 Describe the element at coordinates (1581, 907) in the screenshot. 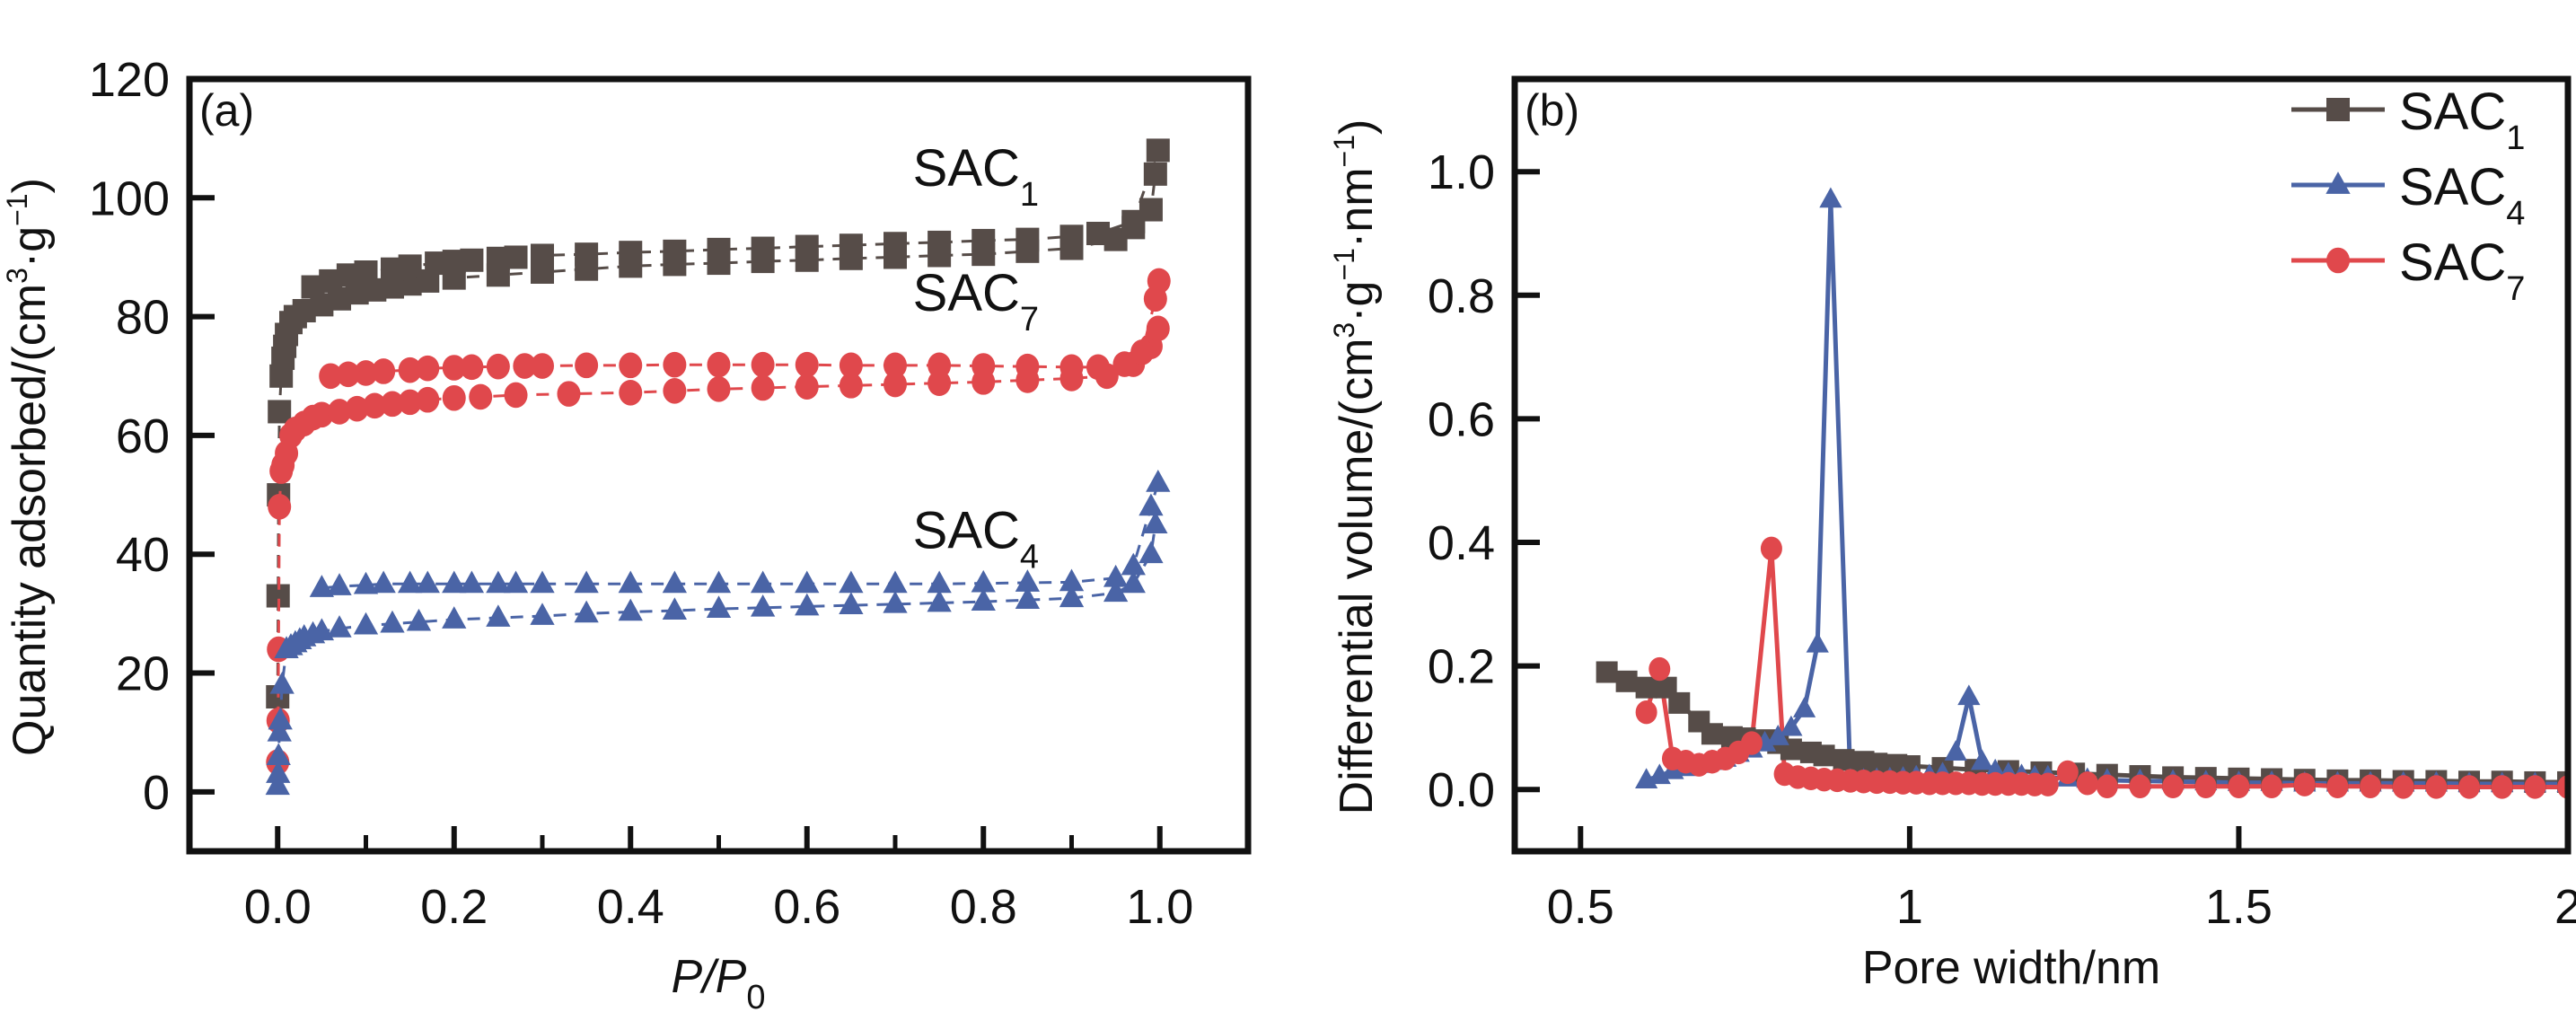

I see `panel-b-x-tick-label: 0.5` at that location.